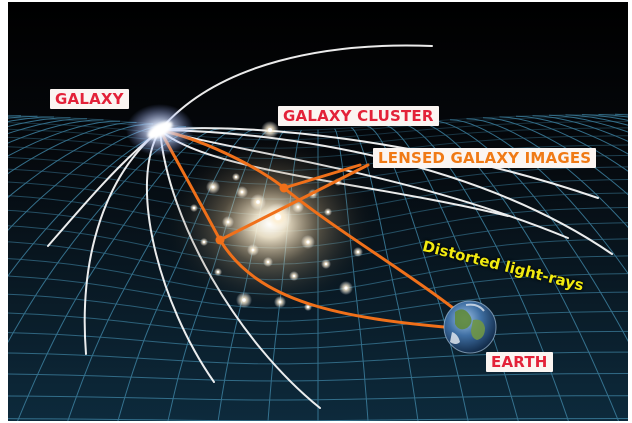 The image size is (632, 423). I want to click on galaxy-icon, so click(160, 130).